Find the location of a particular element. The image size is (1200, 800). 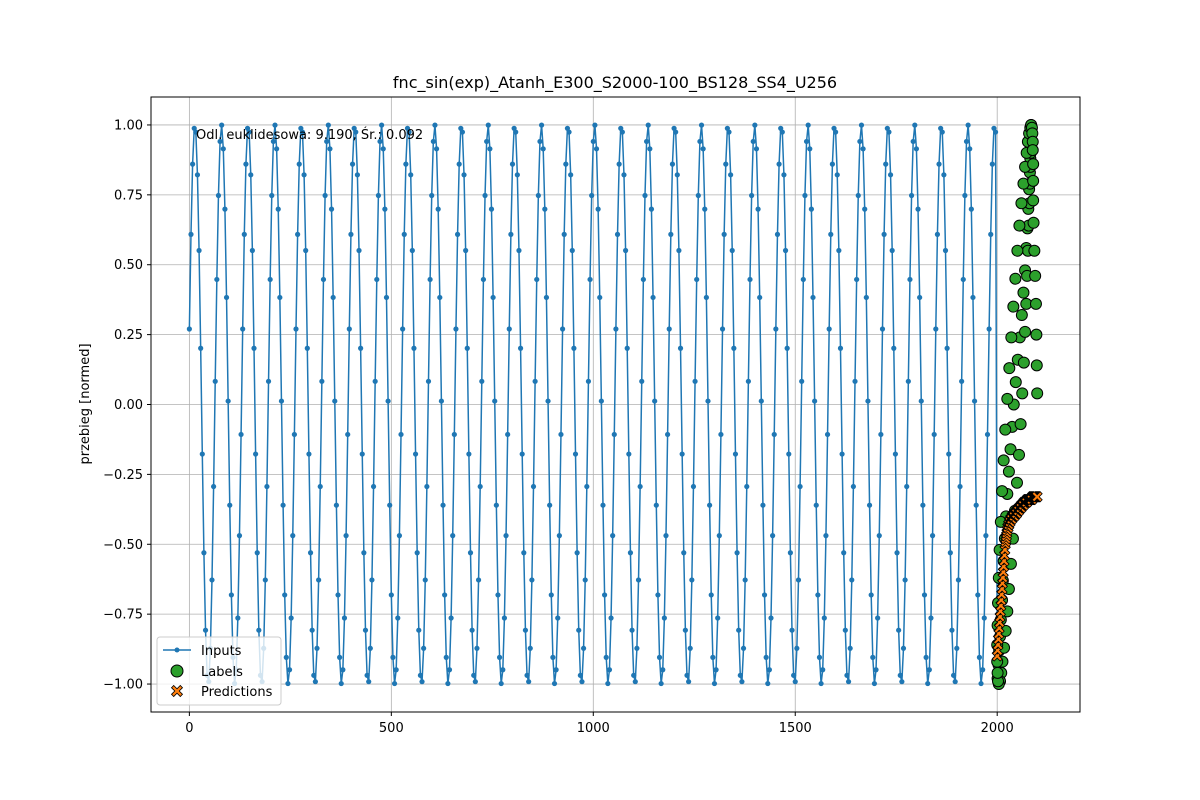

prediction-point is located at coordinates (1037, 497).